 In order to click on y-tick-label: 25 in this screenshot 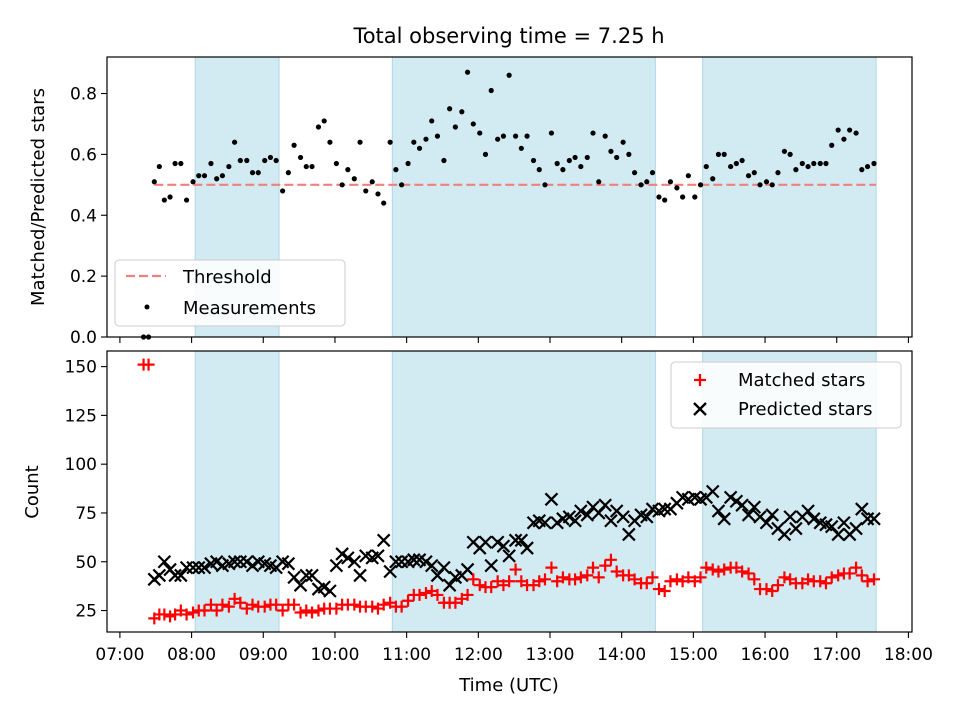, I will do `click(86, 612)`.